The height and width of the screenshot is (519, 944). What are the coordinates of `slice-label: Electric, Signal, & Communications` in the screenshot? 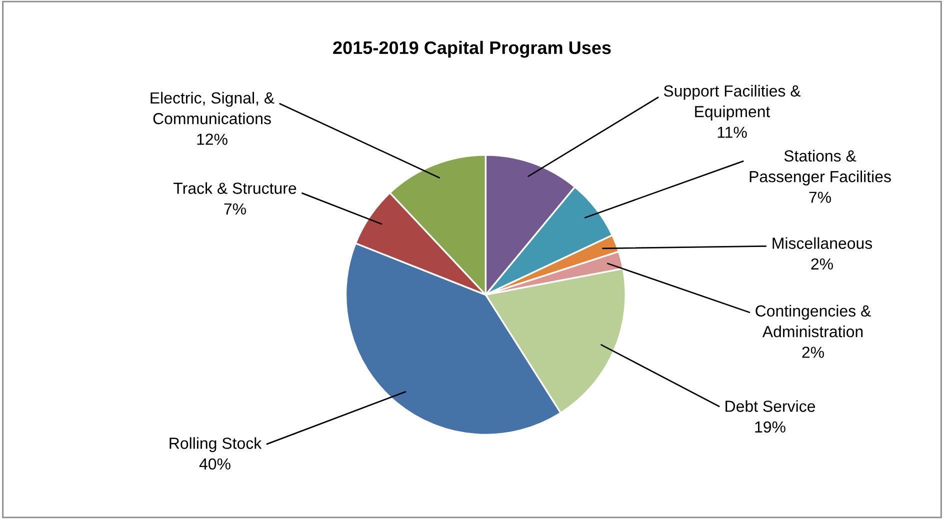 It's located at (212, 108).